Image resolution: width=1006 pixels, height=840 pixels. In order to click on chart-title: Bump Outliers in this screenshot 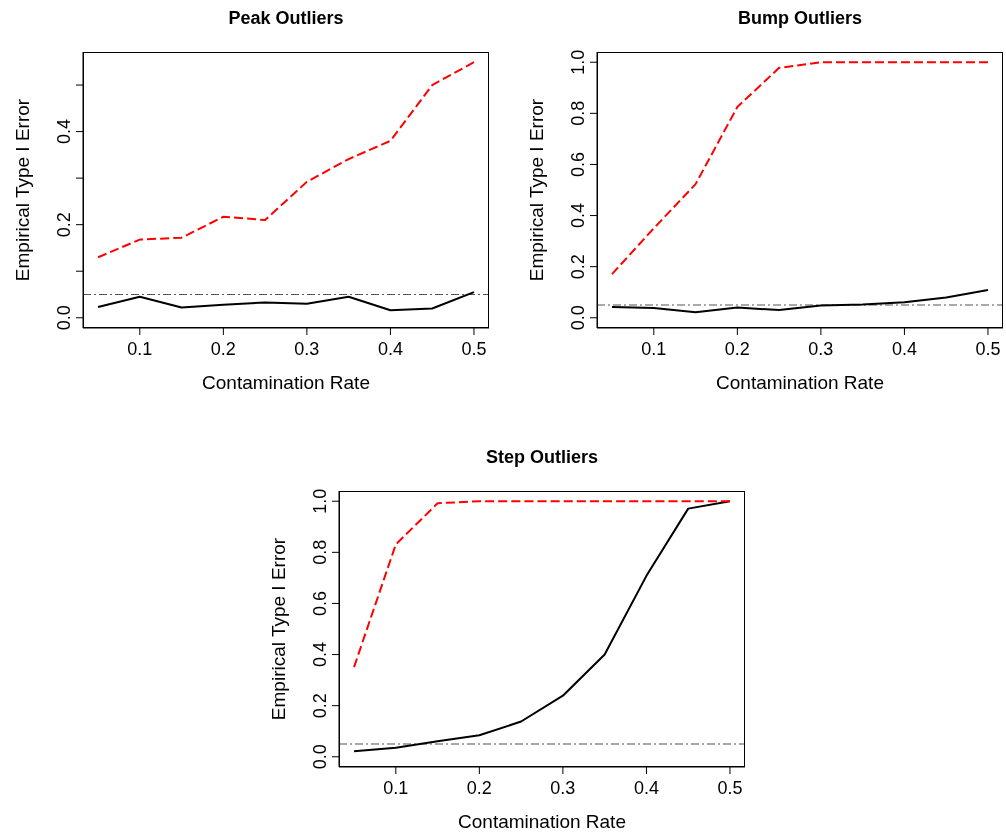, I will do `click(800, 18)`.